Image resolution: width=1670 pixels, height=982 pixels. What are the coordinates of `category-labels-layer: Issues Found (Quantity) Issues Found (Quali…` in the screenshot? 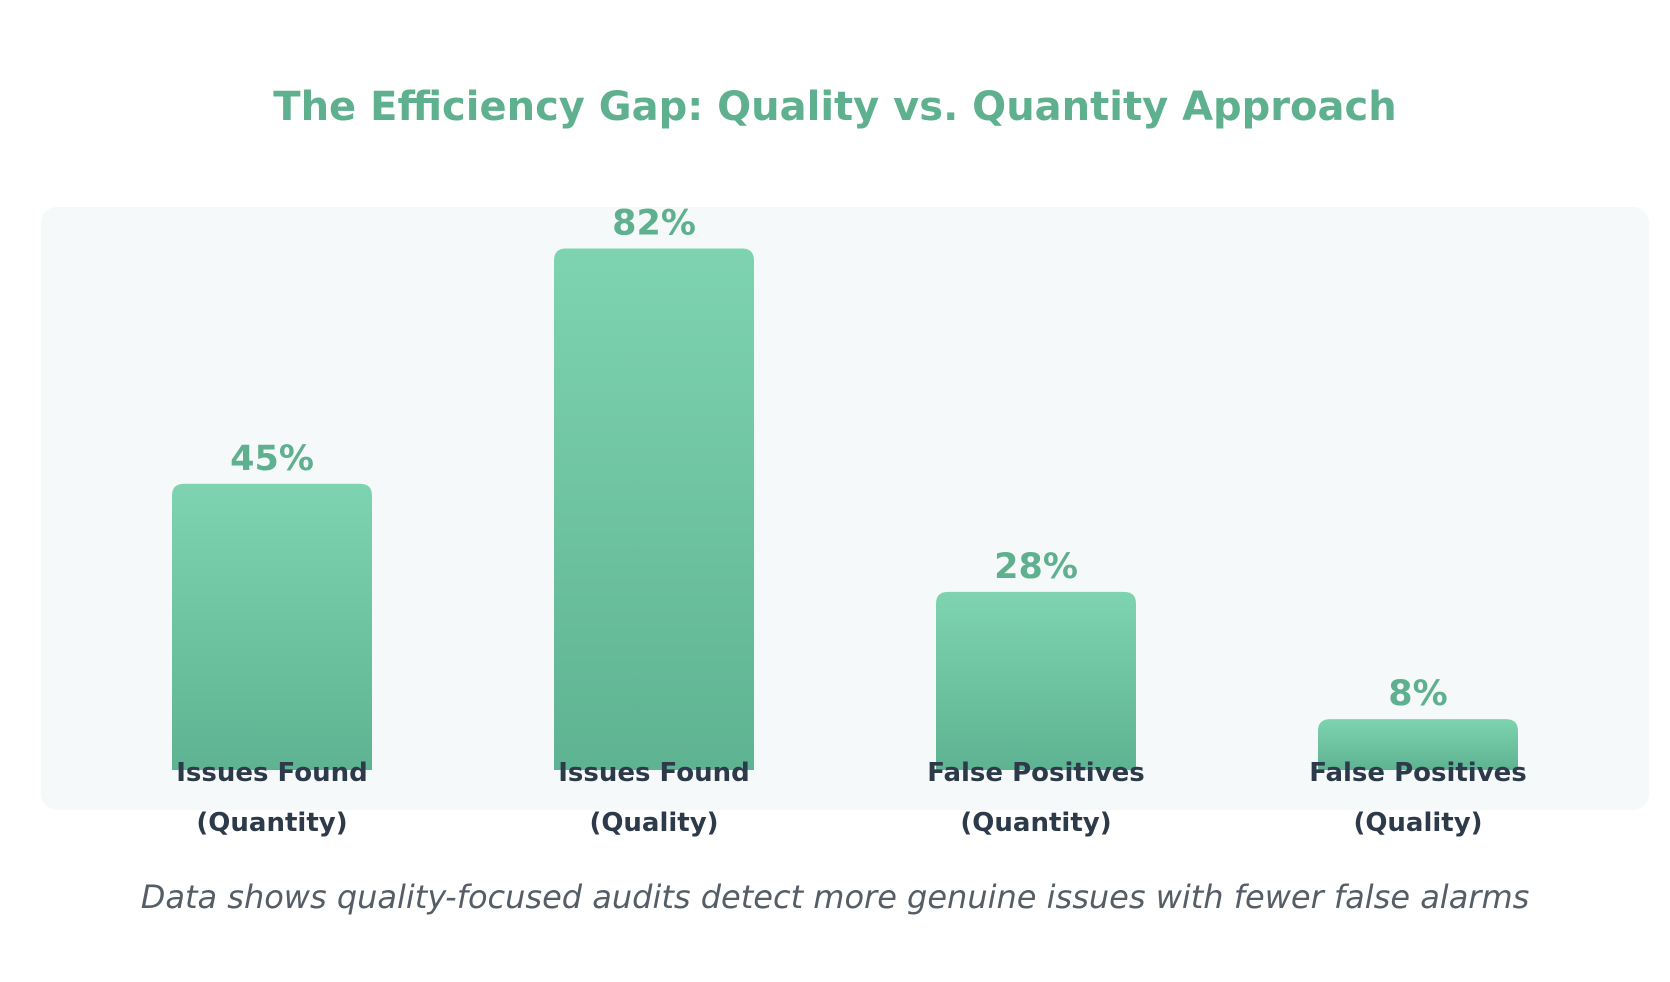 It's located at (851, 798).